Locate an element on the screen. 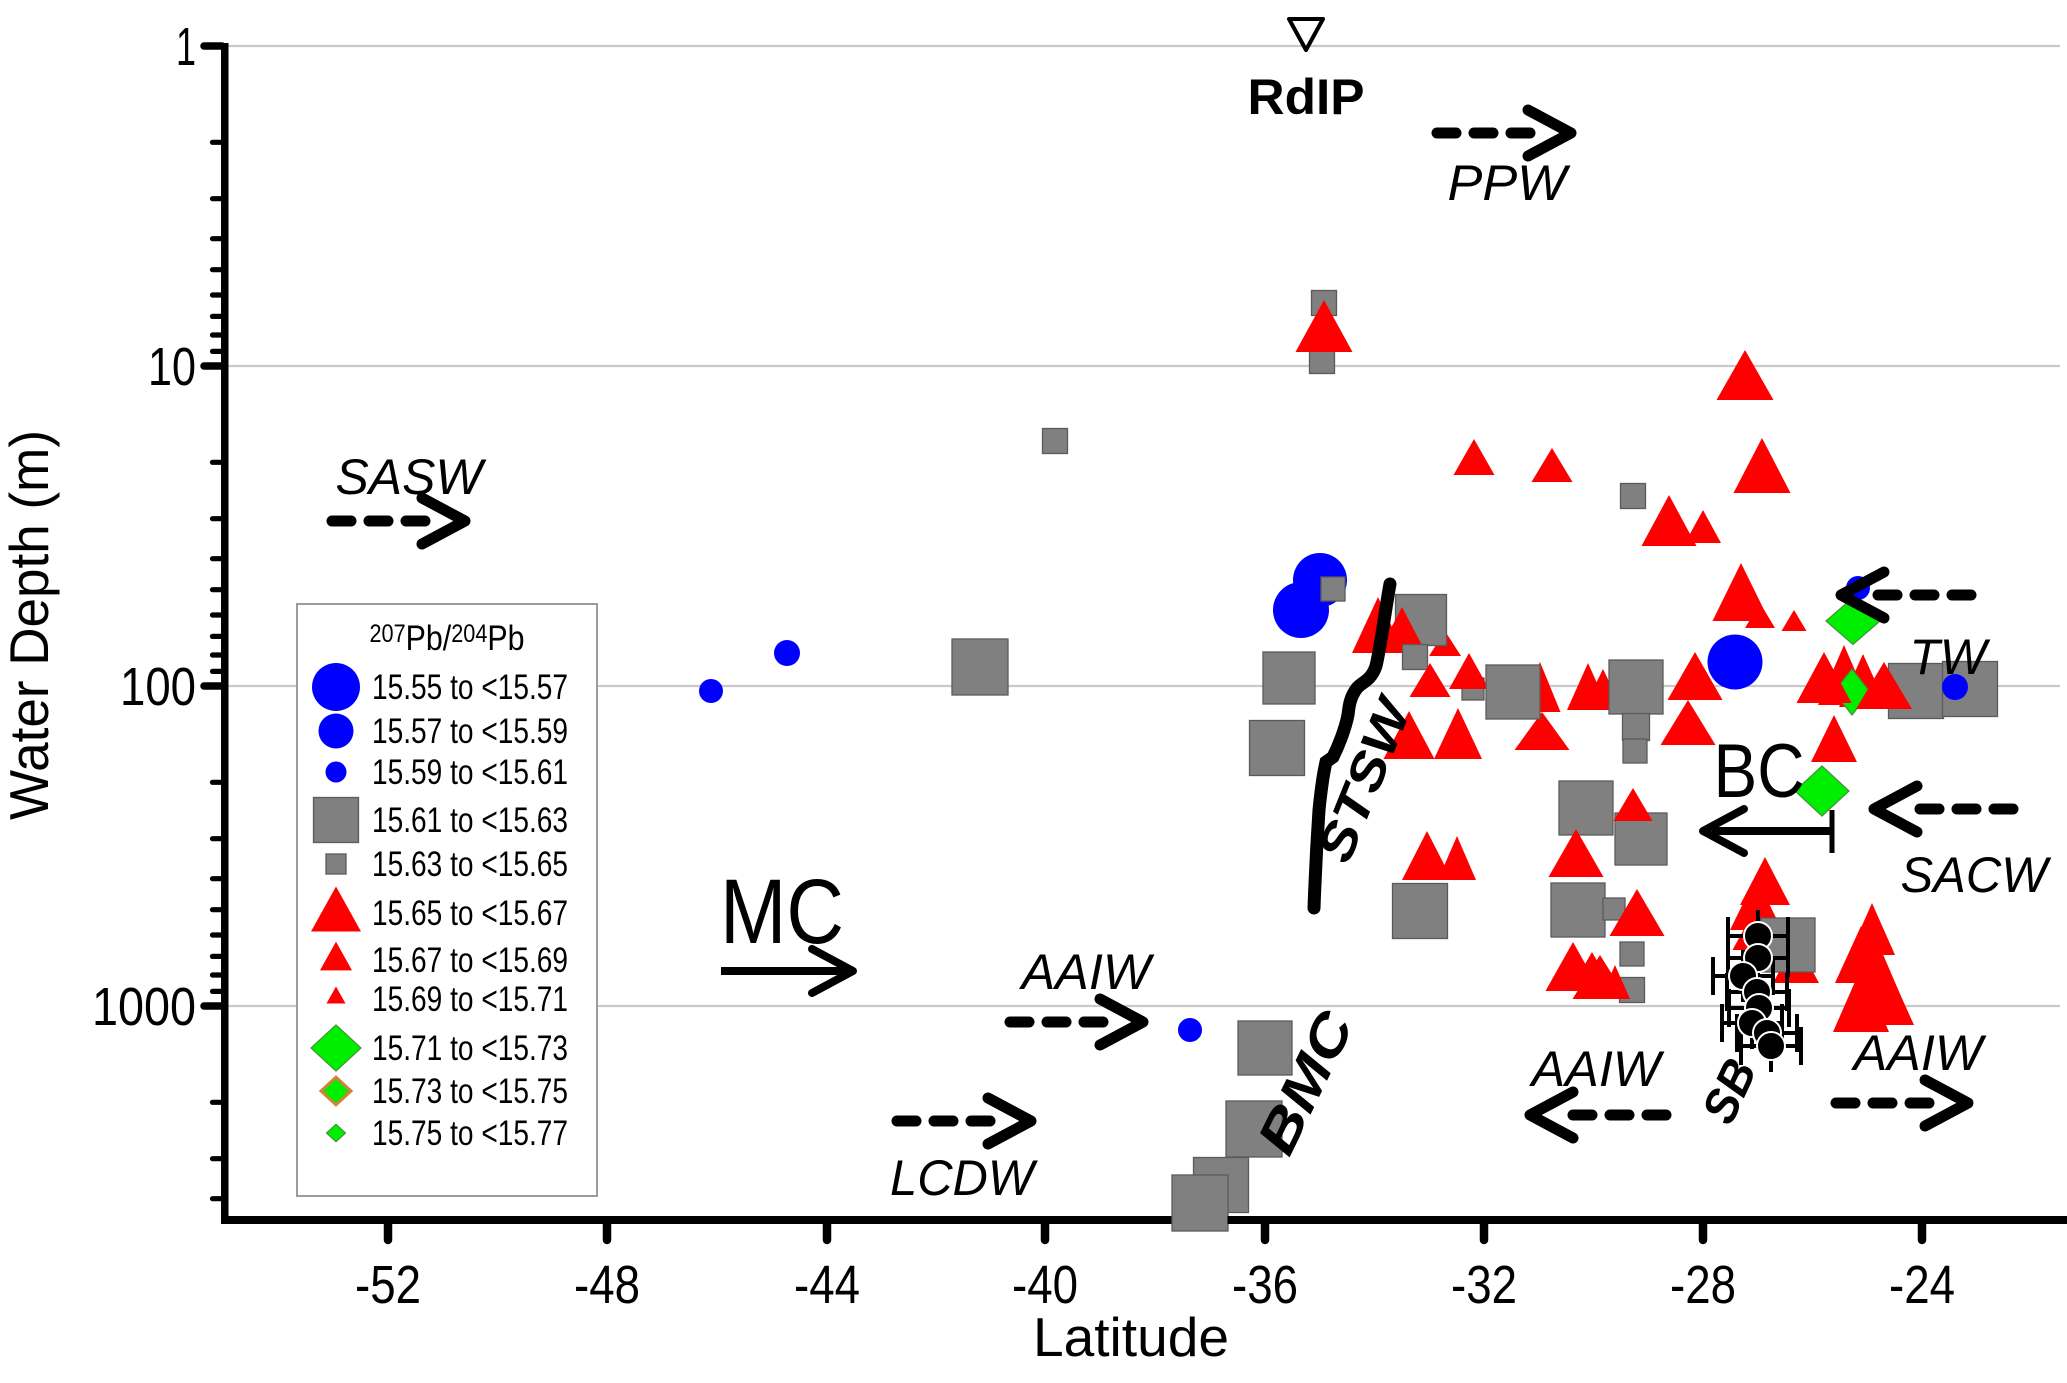 This screenshot has height=1383, width=2067. svg-text: -24 is located at coordinates (1922, 1285).